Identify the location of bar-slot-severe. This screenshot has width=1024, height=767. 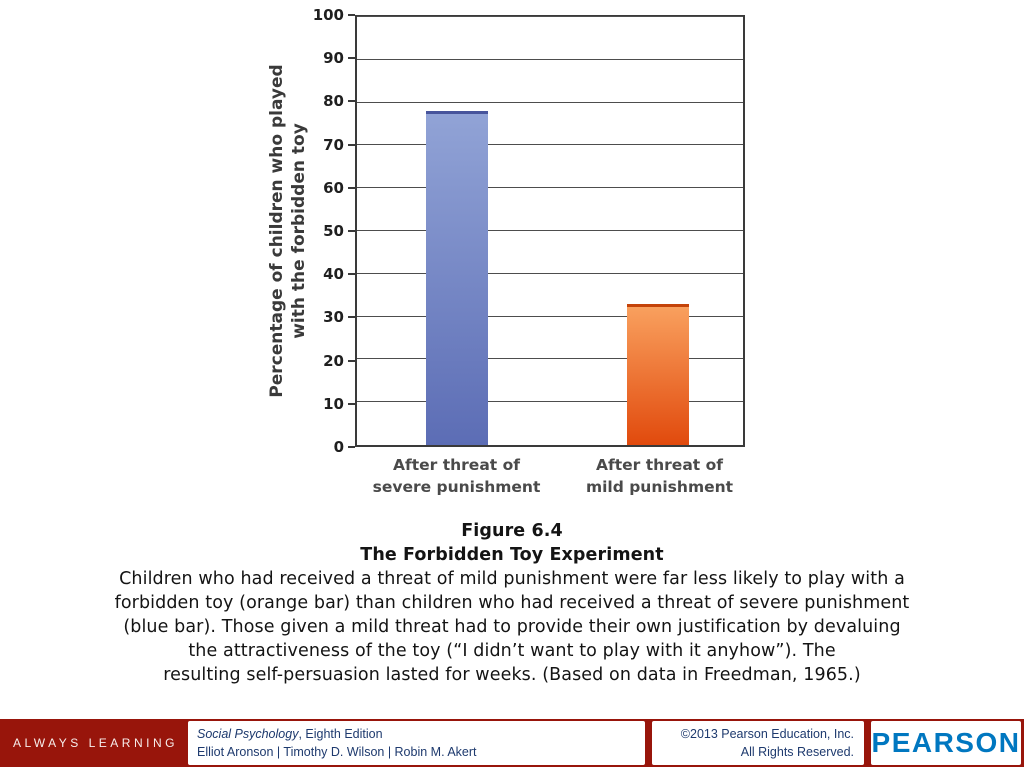
(453, 231).